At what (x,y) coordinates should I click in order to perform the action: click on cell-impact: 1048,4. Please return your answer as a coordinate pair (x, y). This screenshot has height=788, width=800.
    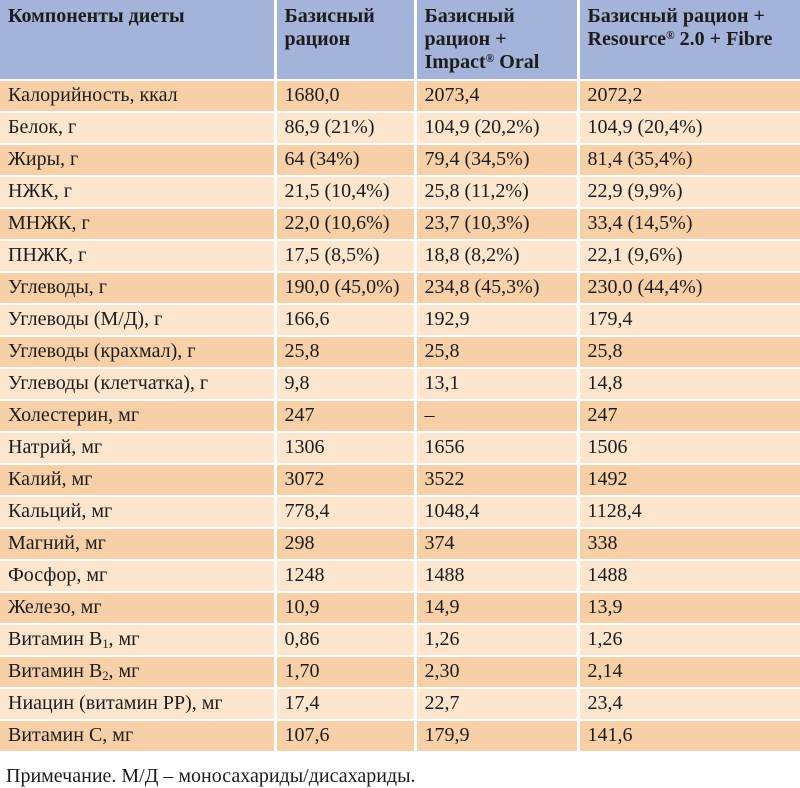
    Looking at the image, I should click on (495, 511).